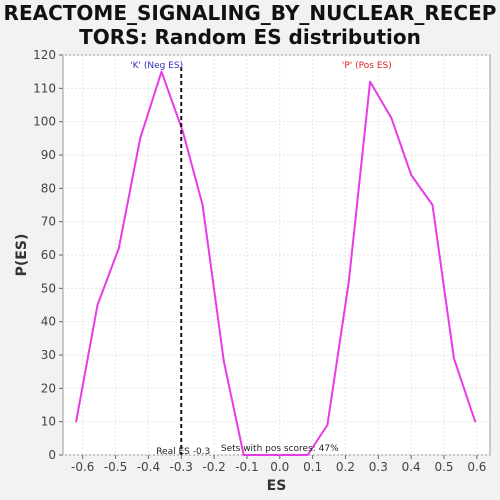 The image size is (500, 500). I want to click on x-tick-label: 0.5, so click(443, 467).